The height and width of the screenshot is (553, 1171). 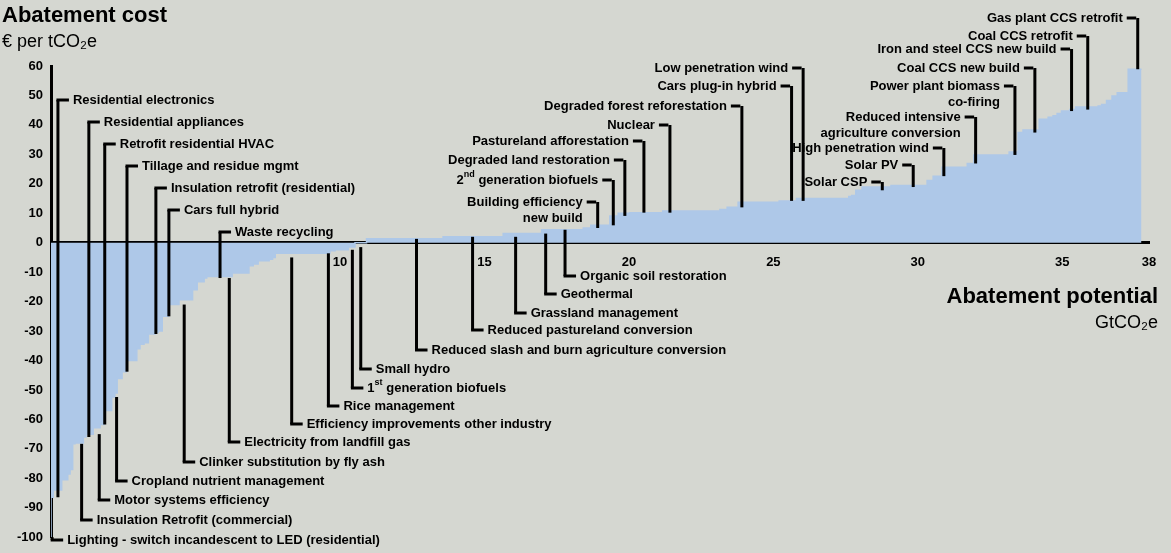 I want to click on x-tick-label: 10, so click(x=340, y=262).